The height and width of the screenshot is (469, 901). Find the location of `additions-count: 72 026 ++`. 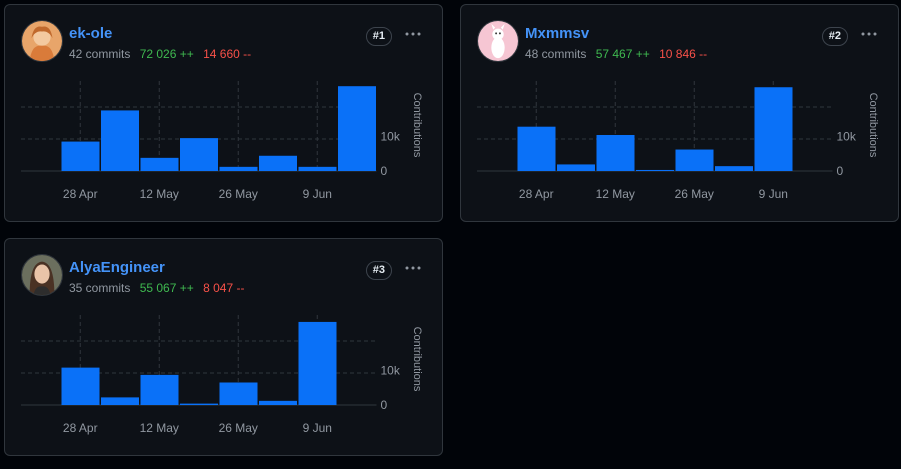

additions-count: 72 026 ++ is located at coordinates (166, 54).